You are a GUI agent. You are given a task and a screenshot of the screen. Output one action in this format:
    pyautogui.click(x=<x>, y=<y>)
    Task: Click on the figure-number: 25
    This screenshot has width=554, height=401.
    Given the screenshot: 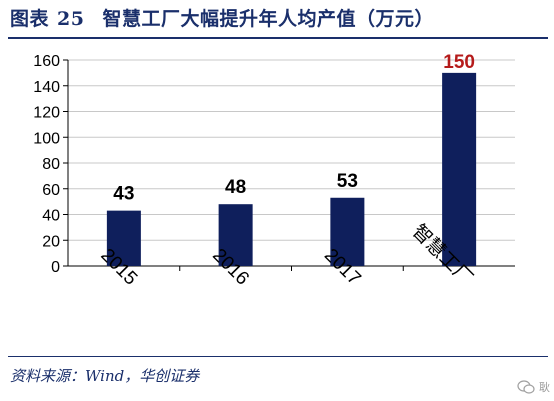 What is the action you would take?
    pyautogui.click(x=71, y=19)
    